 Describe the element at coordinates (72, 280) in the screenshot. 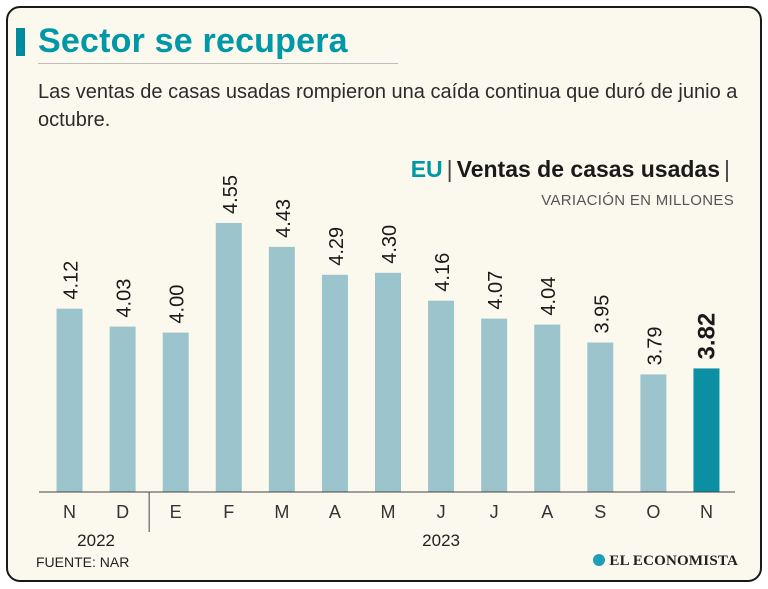

I see `value-label-0: 4.12` at that location.